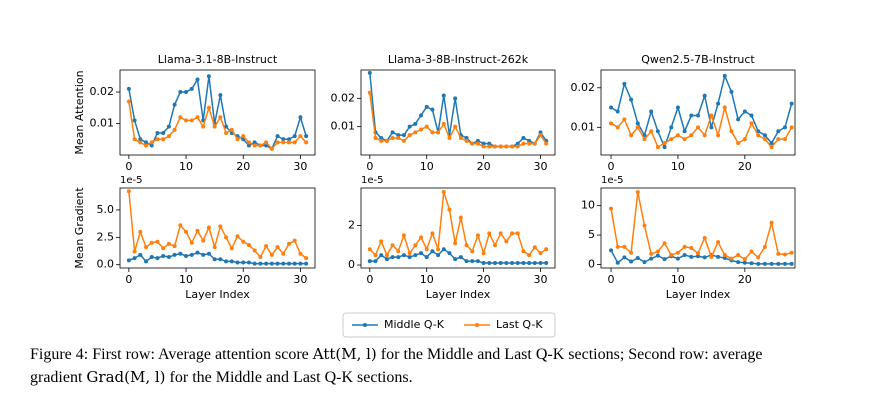  I want to click on legend-label: Middle Q-K, so click(414, 324).